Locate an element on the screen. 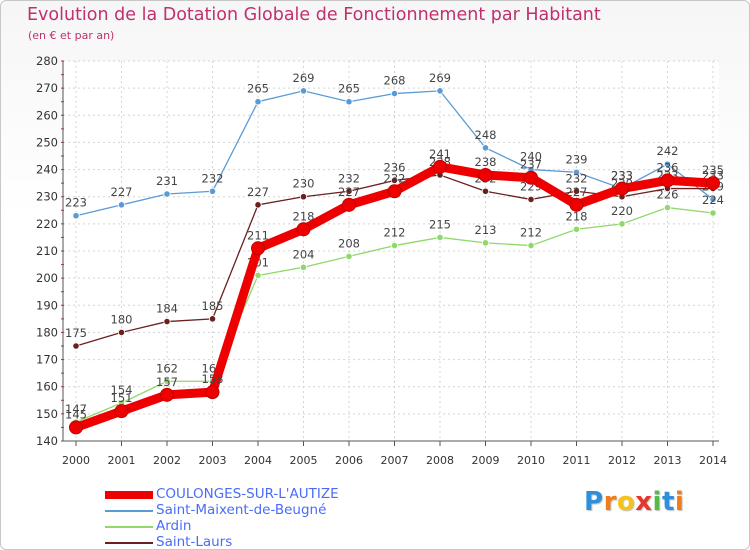  data-label: 236 is located at coordinates (395, 167).